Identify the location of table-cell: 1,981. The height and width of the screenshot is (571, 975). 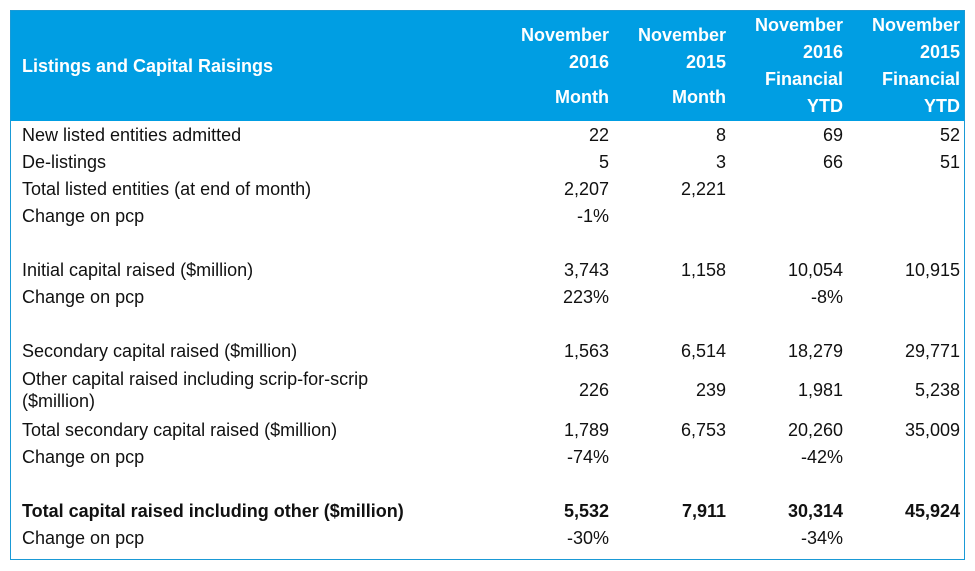
(820, 390).